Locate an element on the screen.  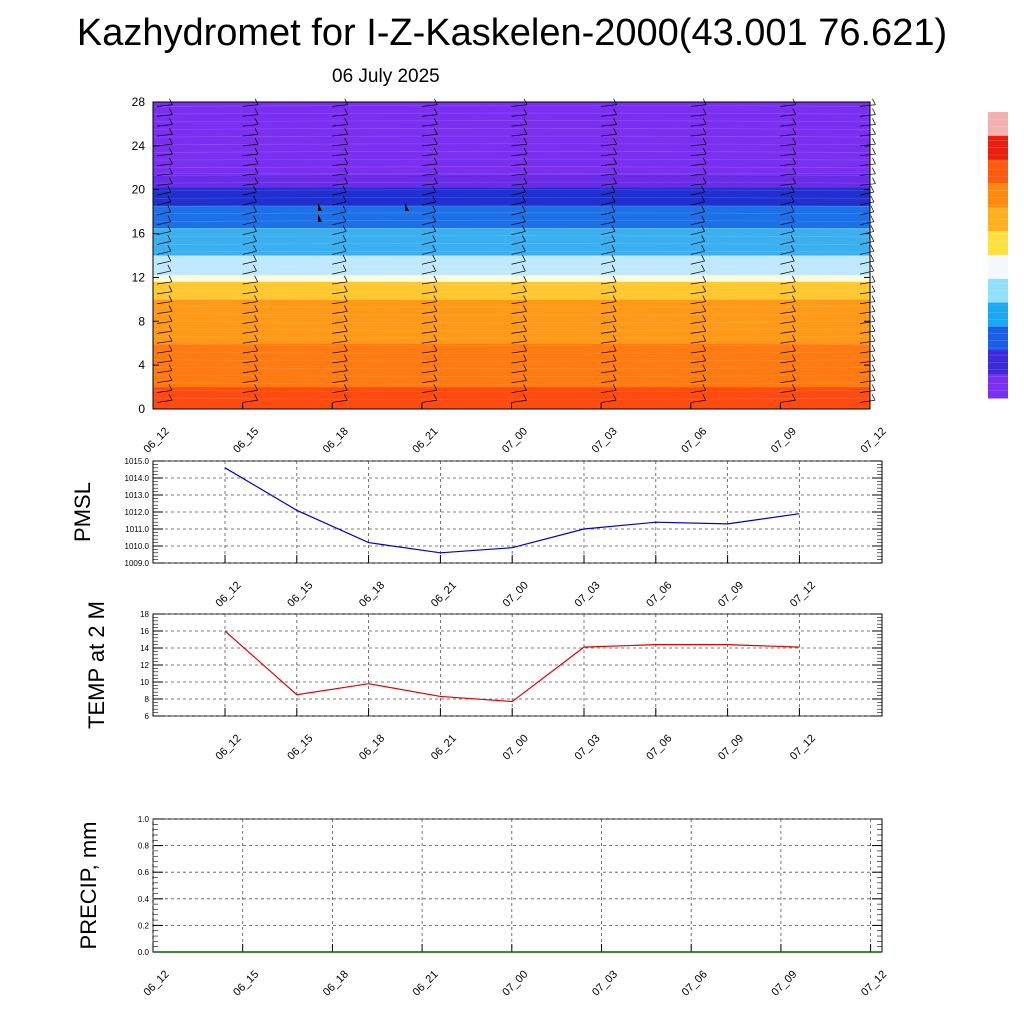
temp-ytick-label: 12 is located at coordinates (144, 665).